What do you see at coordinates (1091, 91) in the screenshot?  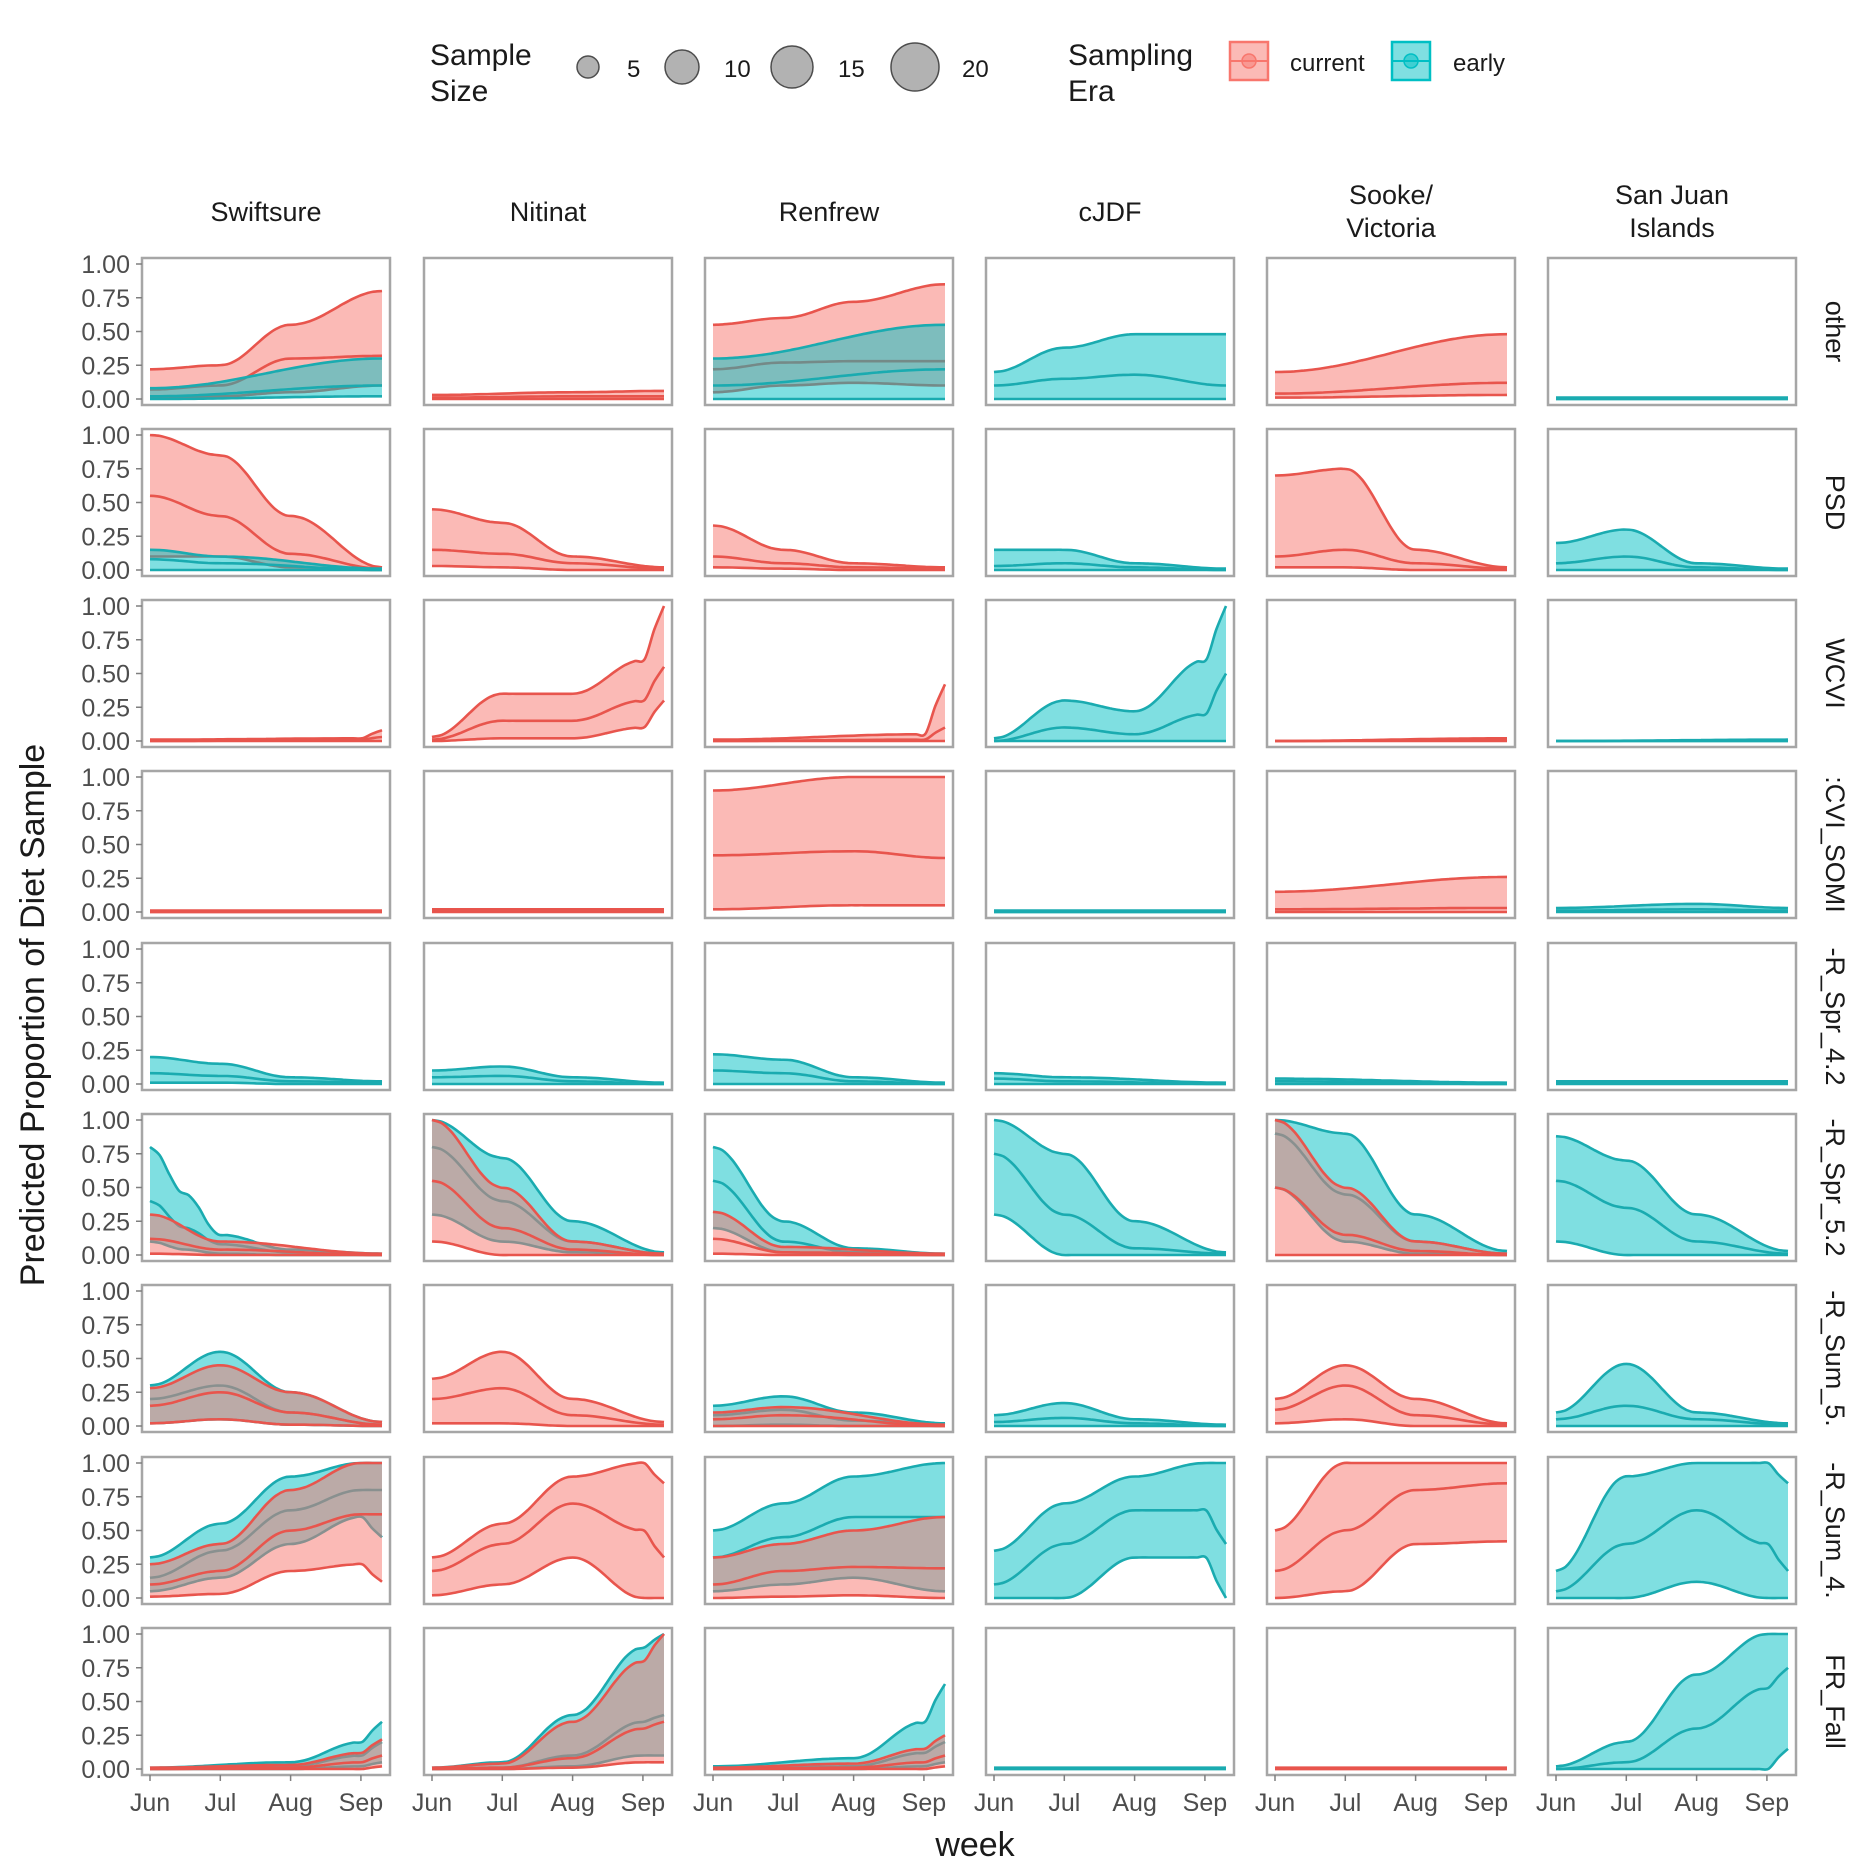 I see `legend-era-title: Era` at bounding box center [1091, 91].